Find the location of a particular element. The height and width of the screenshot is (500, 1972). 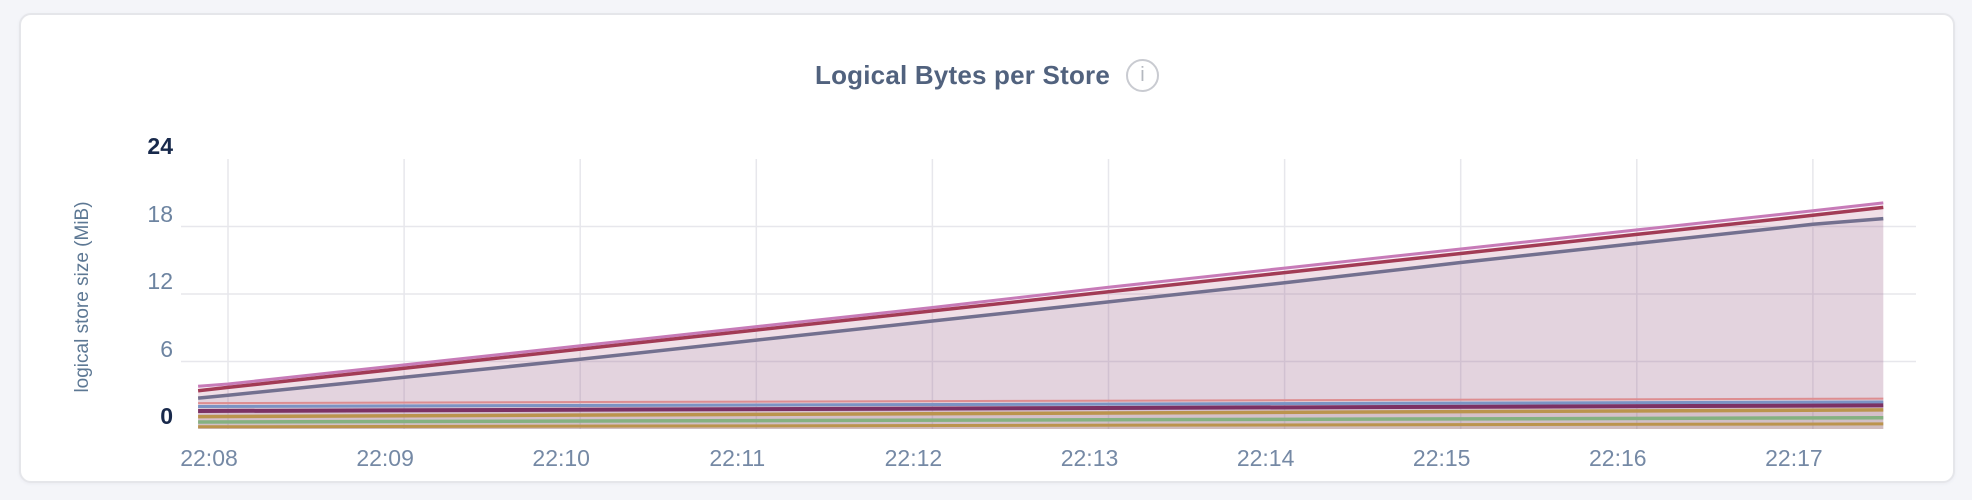

series-line-magenta is located at coordinates (1041, 408).